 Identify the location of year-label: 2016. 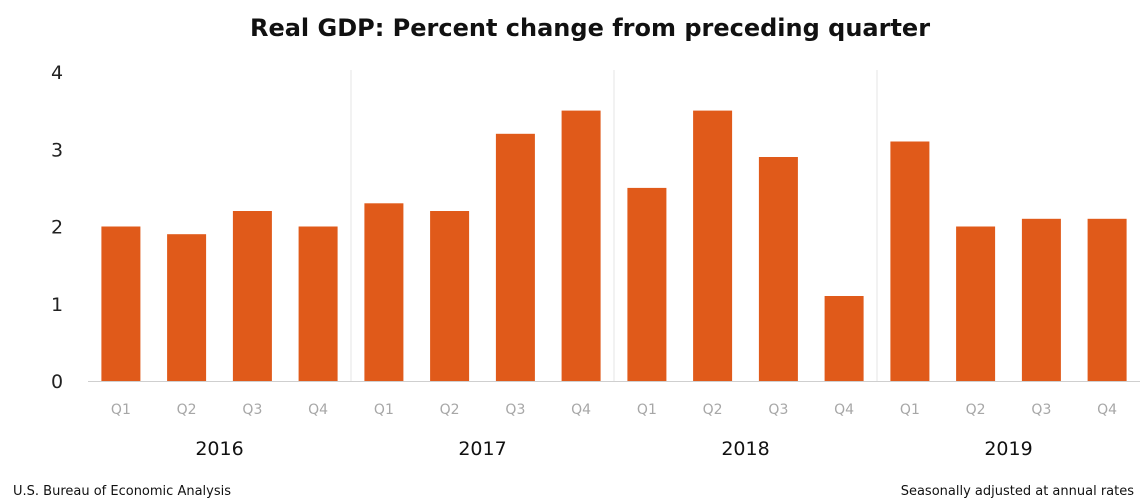
(219, 449).